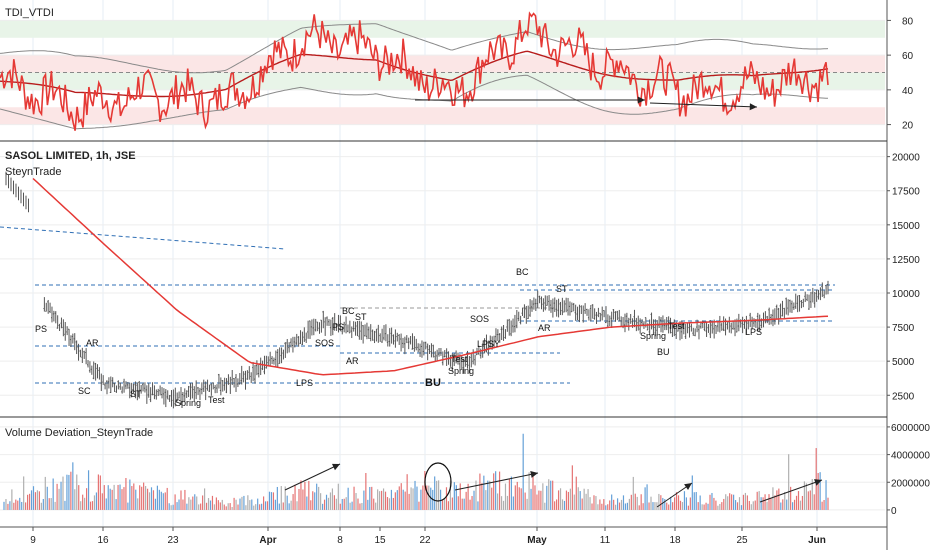 This screenshot has width=932, height=555. Describe the element at coordinates (641, 100) in the screenshot. I see `tdi-arrow-1-head` at that location.